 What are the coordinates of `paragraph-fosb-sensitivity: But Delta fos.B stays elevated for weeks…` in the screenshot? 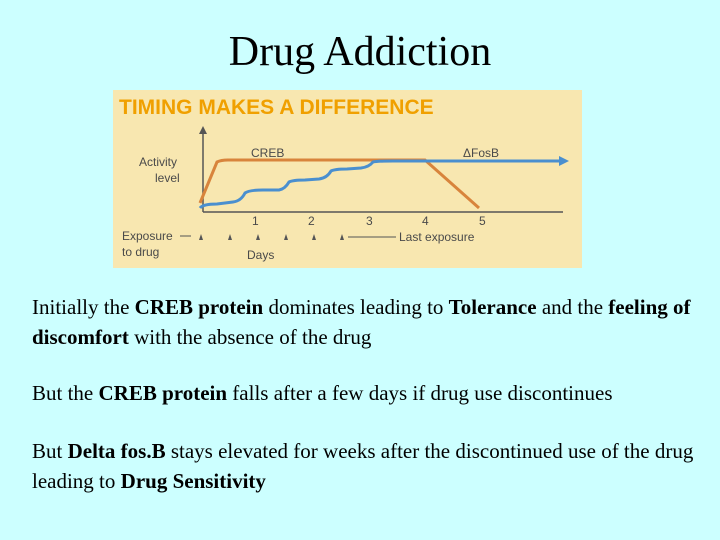 It's located at (367, 466).